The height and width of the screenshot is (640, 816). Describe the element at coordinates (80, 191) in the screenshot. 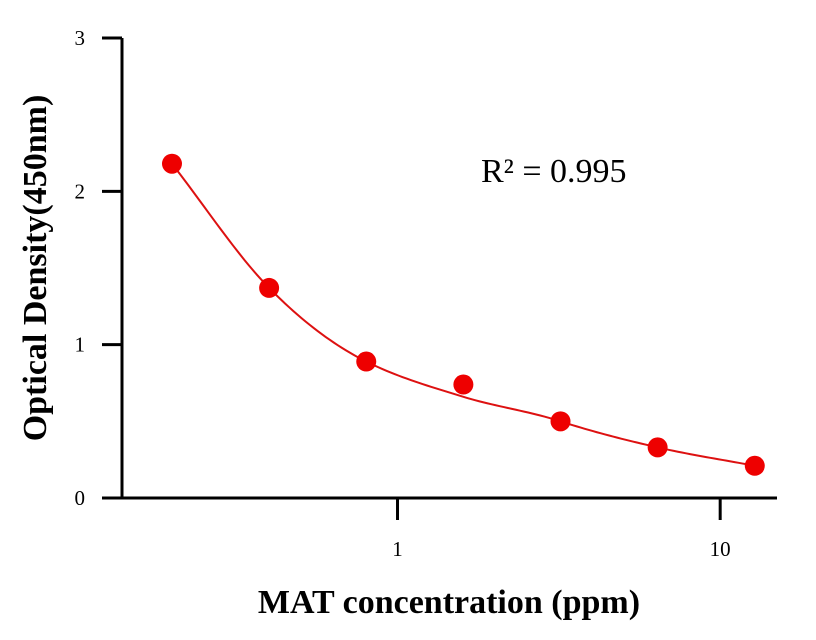

I see `y-tick-label: 2` at that location.